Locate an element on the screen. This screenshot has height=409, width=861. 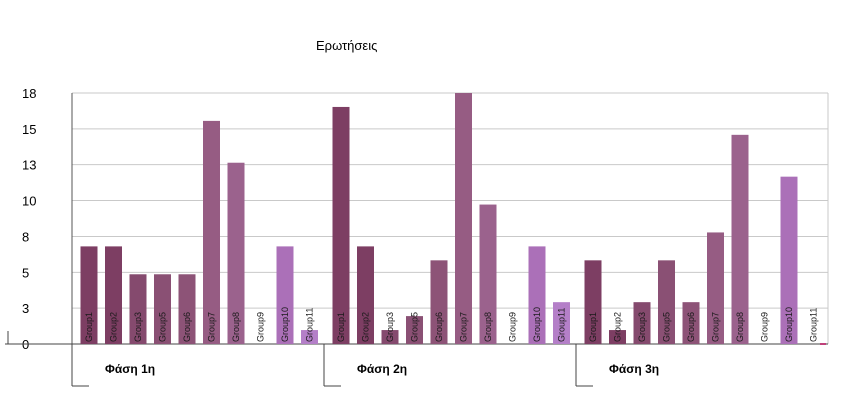
y-tick-label: 5 is located at coordinates (25, 272).